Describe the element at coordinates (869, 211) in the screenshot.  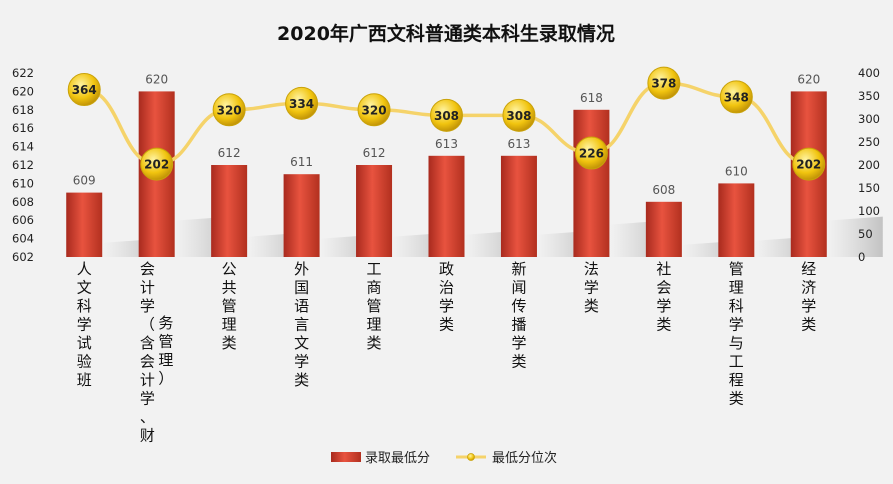
I see `right-axis-tick: 100` at that location.